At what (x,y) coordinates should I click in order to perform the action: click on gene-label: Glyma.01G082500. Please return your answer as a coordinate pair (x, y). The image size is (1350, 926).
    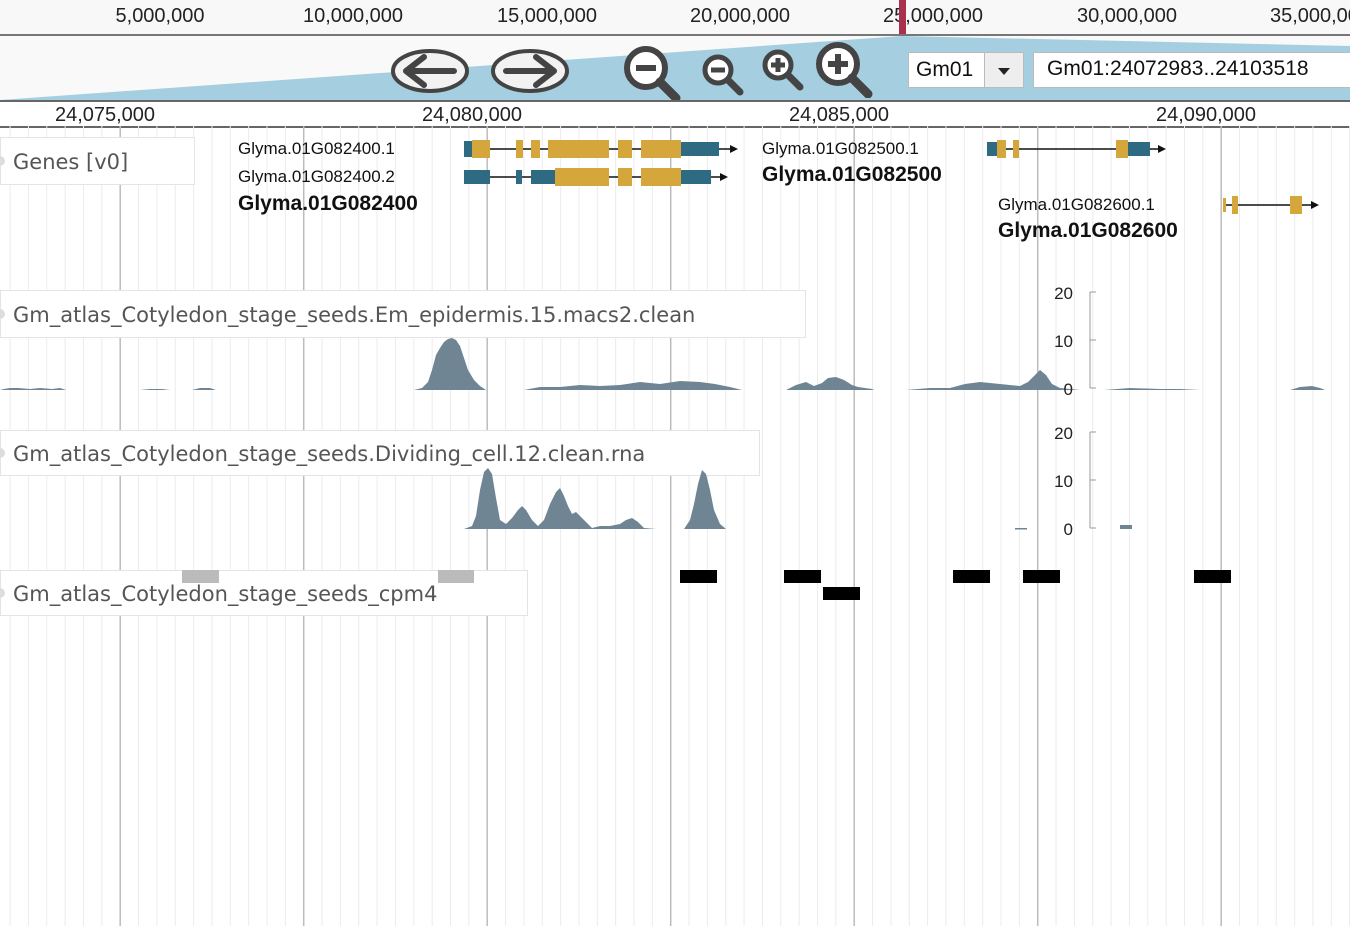
    Looking at the image, I should click on (852, 174).